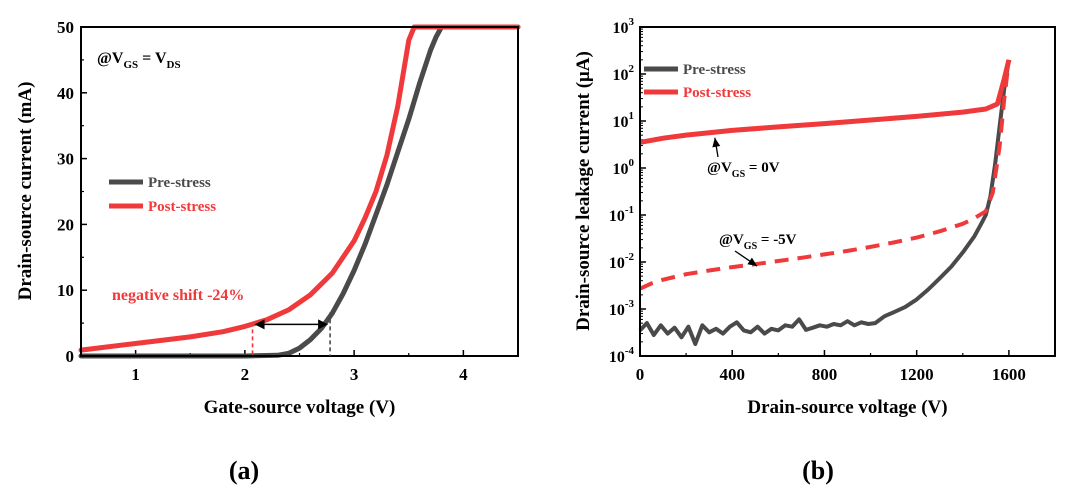 The image size is (1080, 493). I want to click on panel-a-y-tick-label: 30, so click(65, 159).